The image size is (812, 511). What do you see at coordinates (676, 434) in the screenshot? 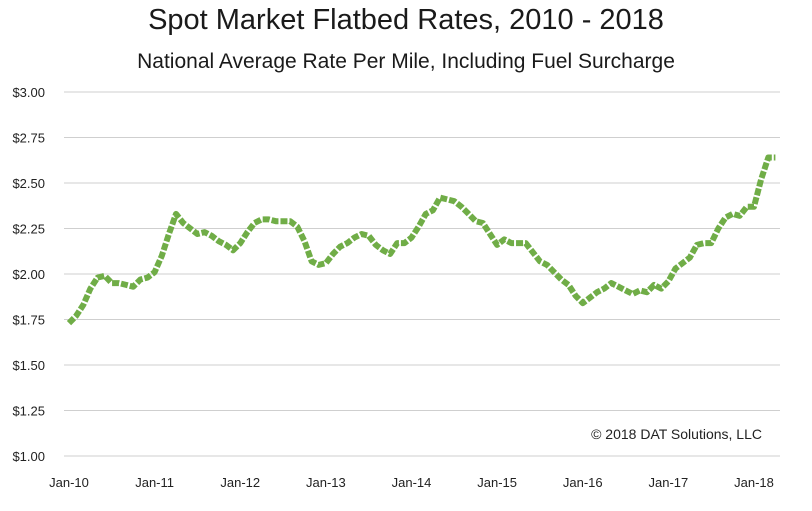
I see `copyright-annotation: © 2018 DAT Solutions, LLC` at bounding box center [676, 434].